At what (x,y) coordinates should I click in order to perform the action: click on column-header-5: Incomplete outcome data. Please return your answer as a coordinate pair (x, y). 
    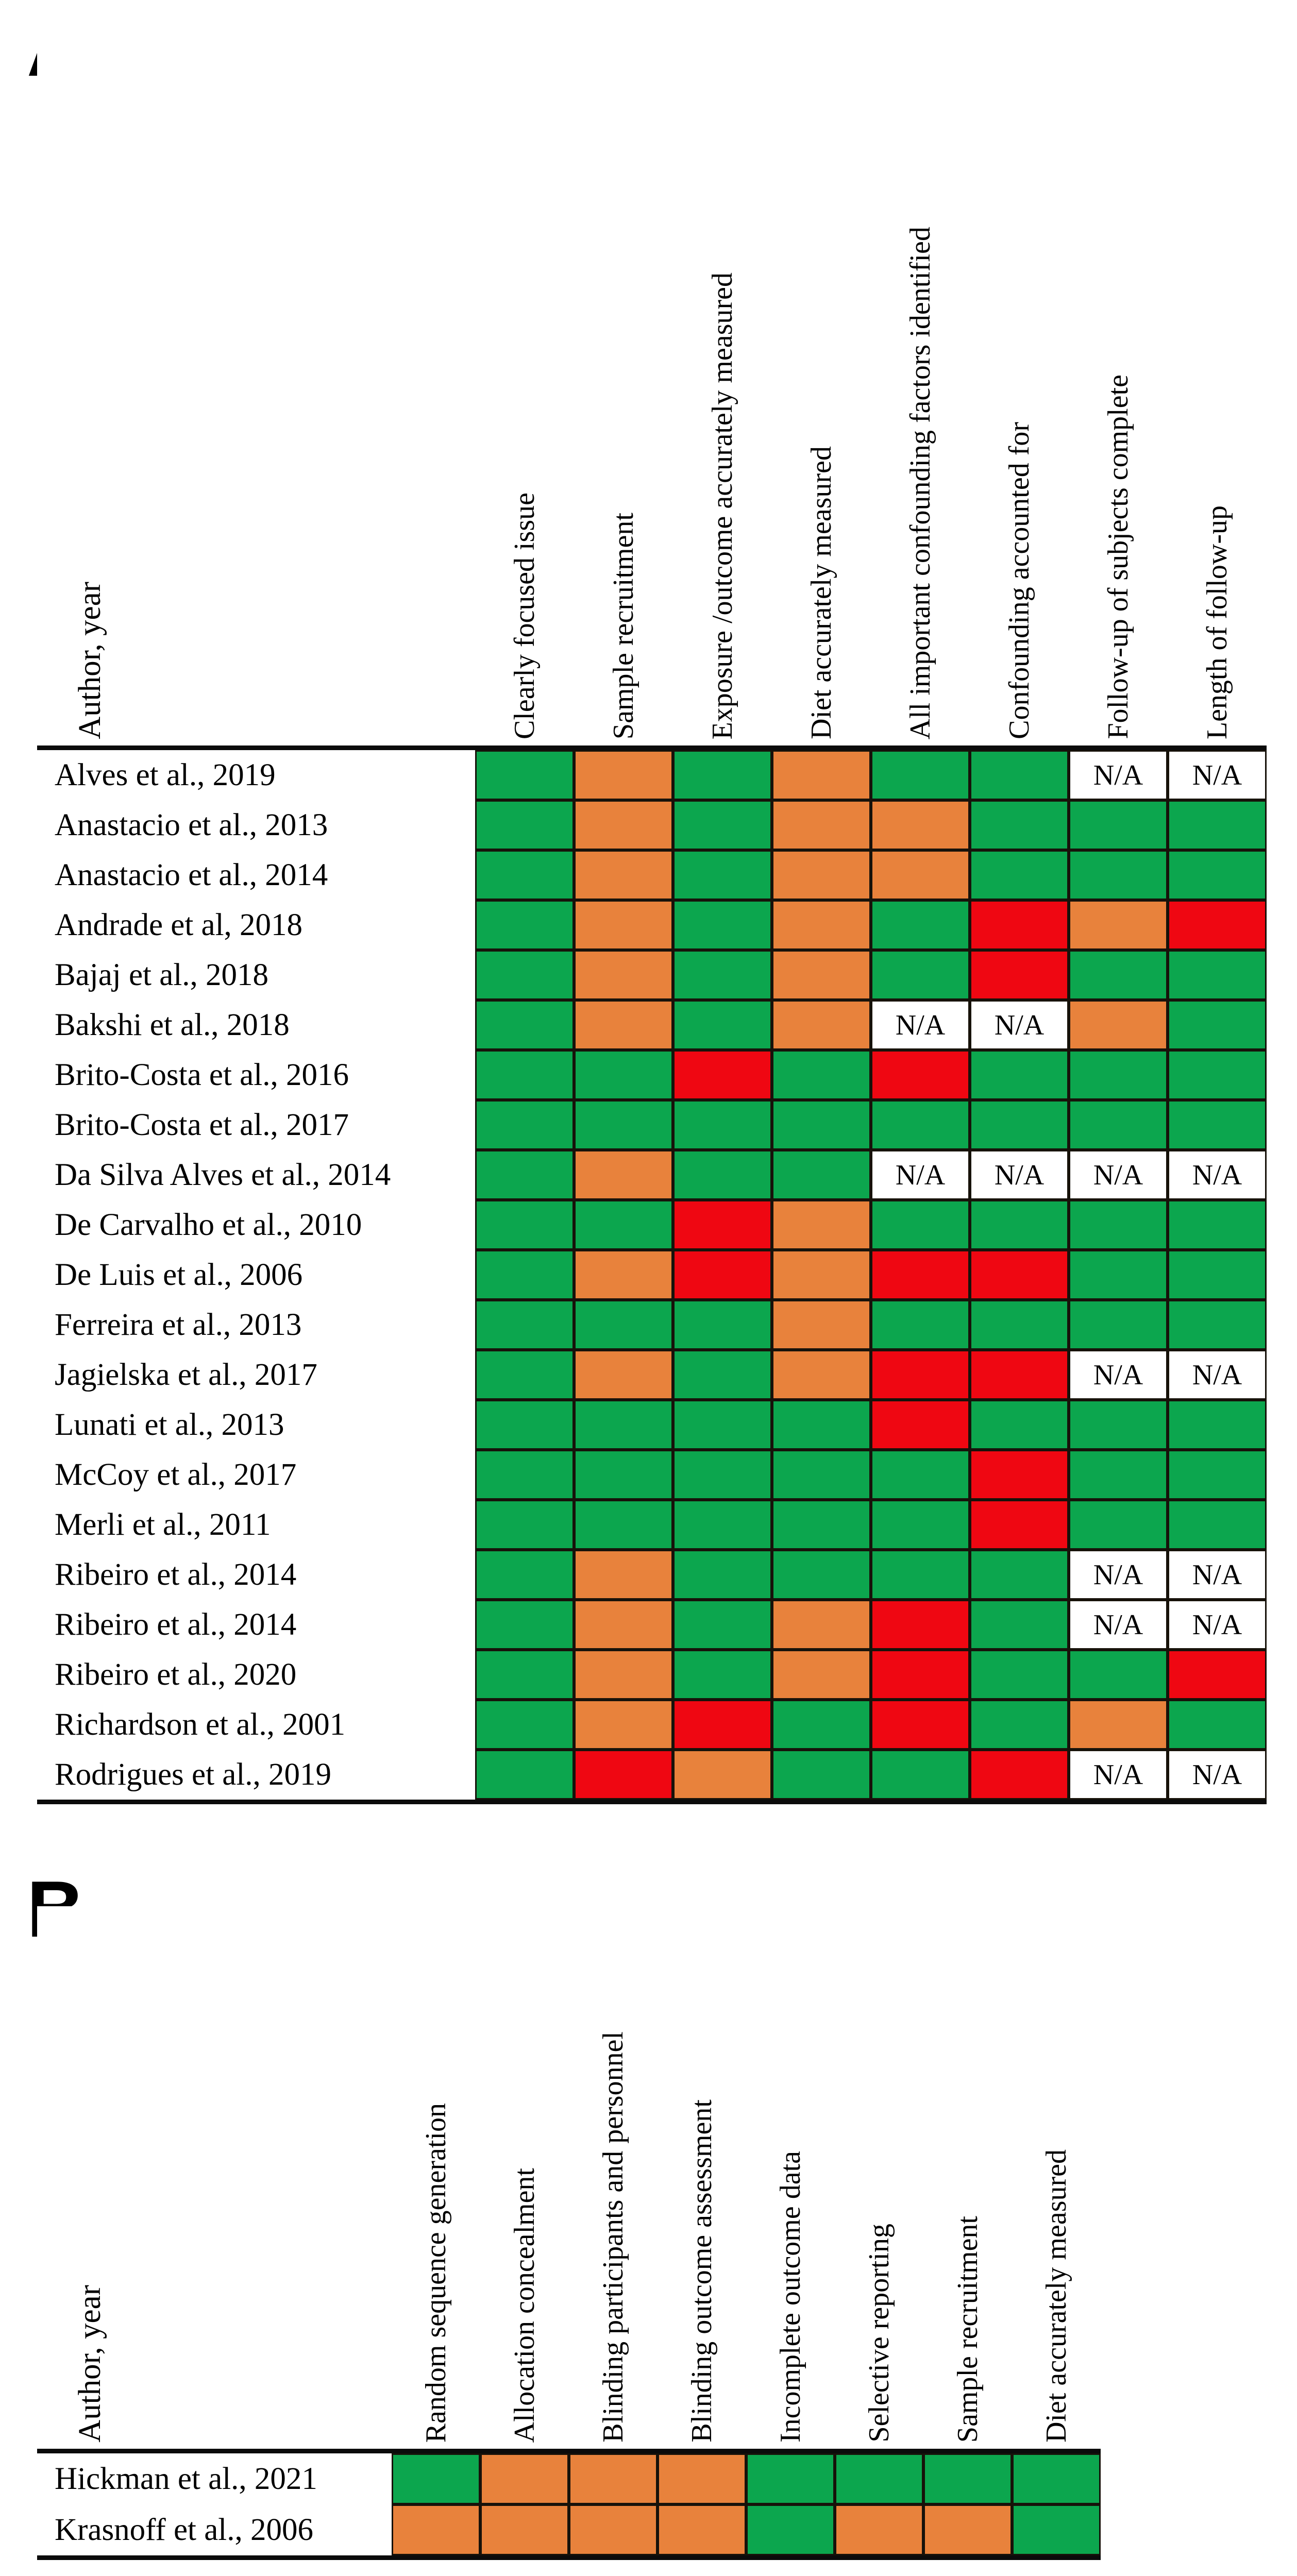
    Looking at the image, I should click on (790, 2177).